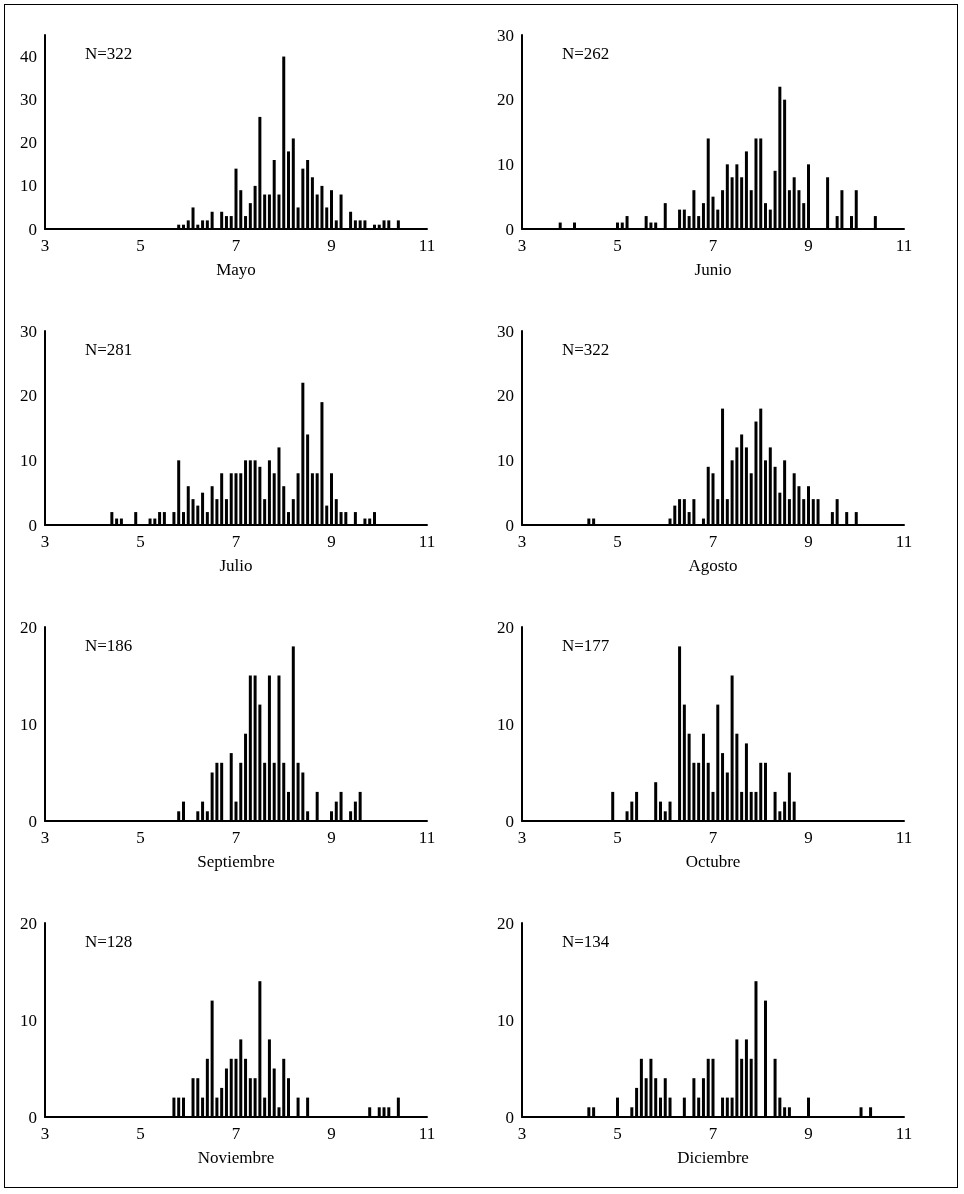  I want to click on x-axis-title: Mayo, so click(236, 269).